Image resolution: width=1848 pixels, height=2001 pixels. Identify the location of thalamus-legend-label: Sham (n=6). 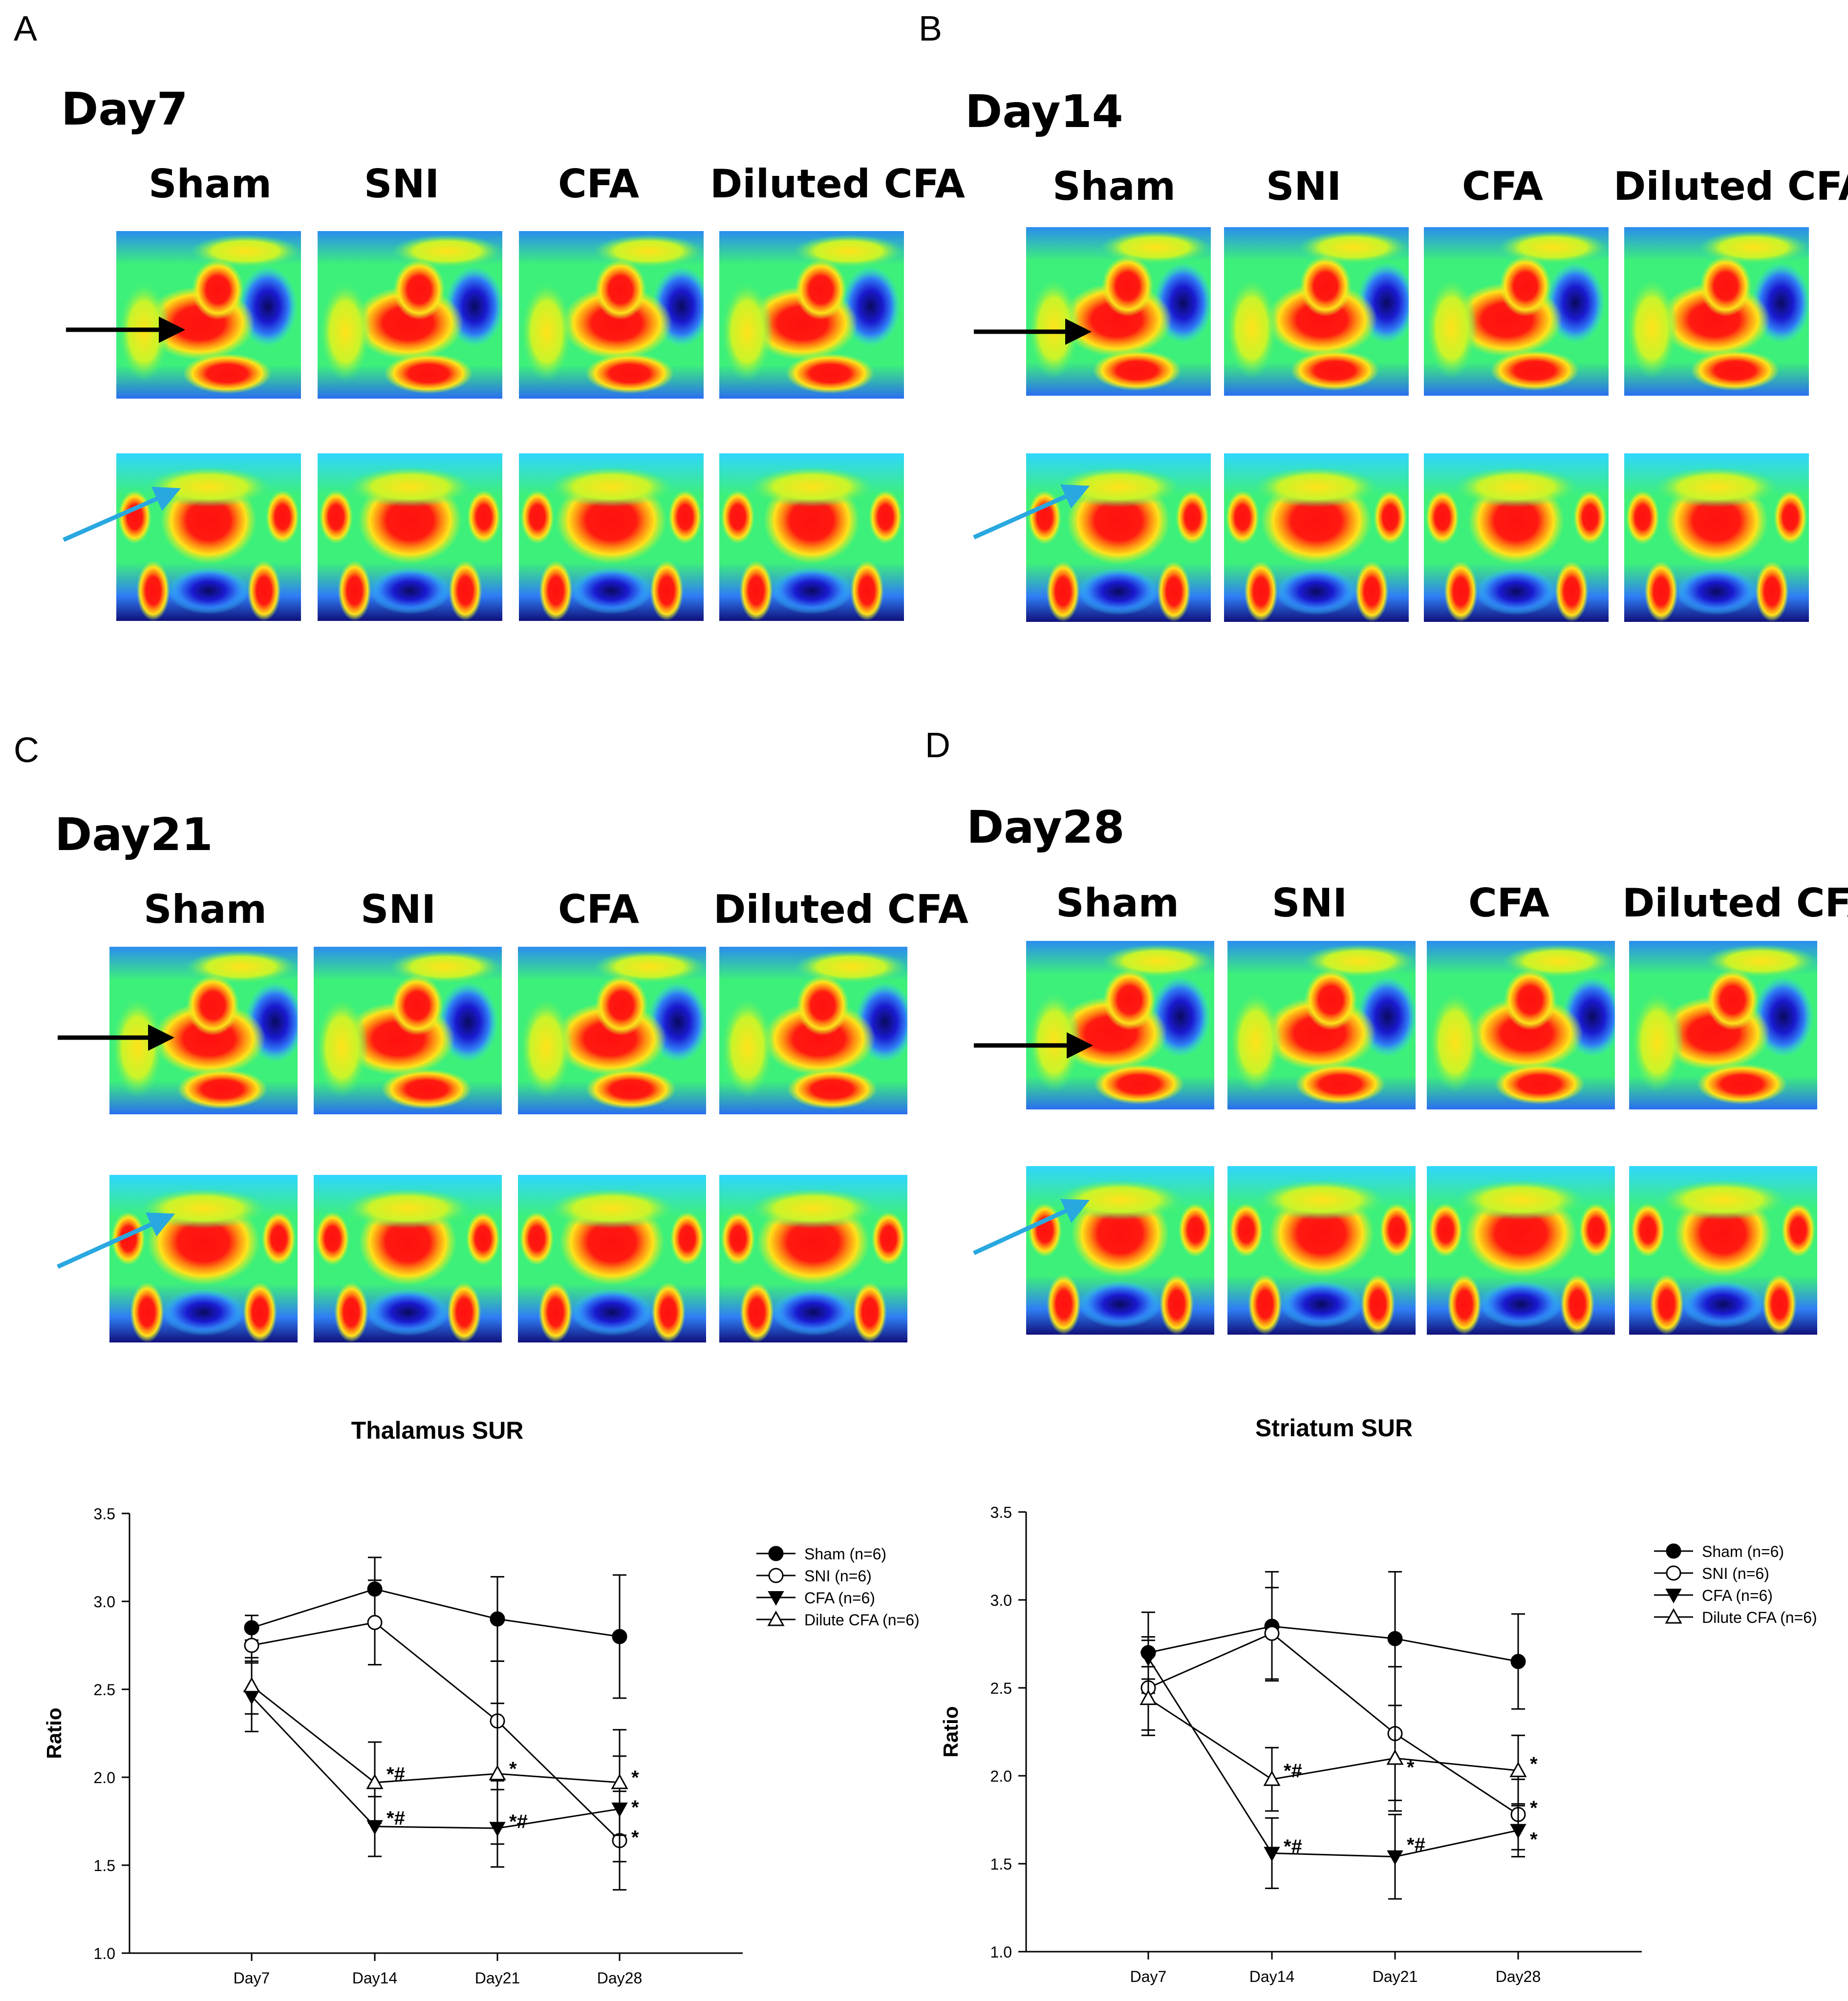
(845, 1554).